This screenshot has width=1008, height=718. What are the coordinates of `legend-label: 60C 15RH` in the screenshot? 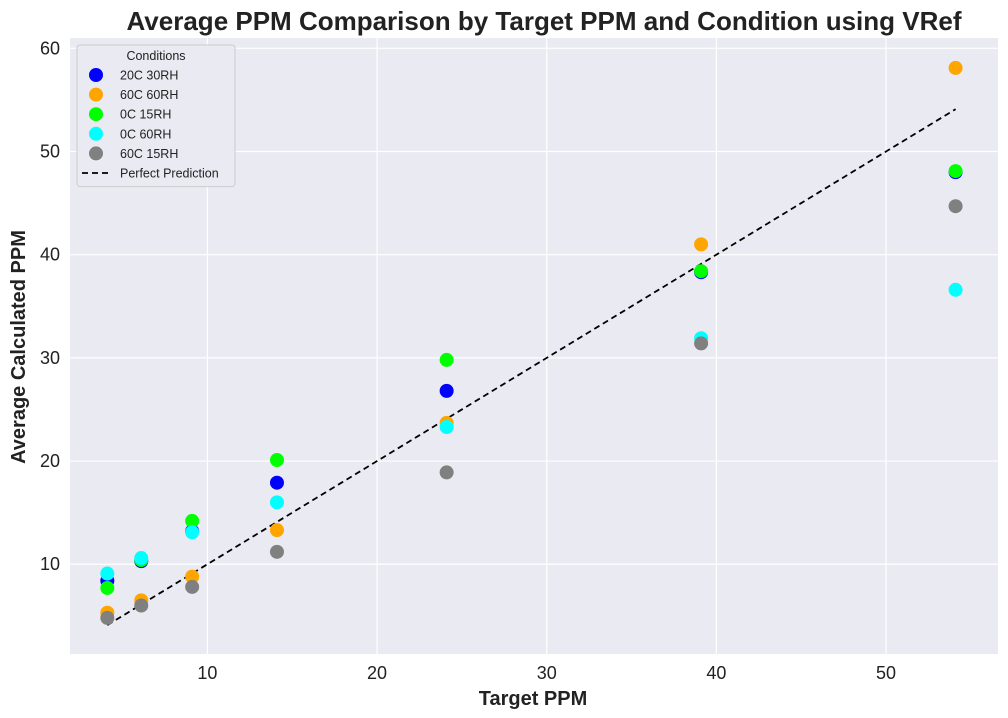 It's located at (149, 154).